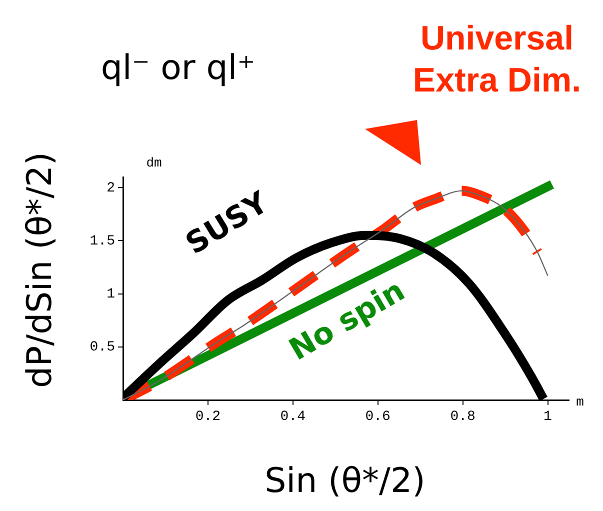 The width and height of the screenshot is (603, 511). What do you see at coordinates (463, 417) in the screenshot?
I see `x-tick-label: 0.8` at bounding box center [463, 417].